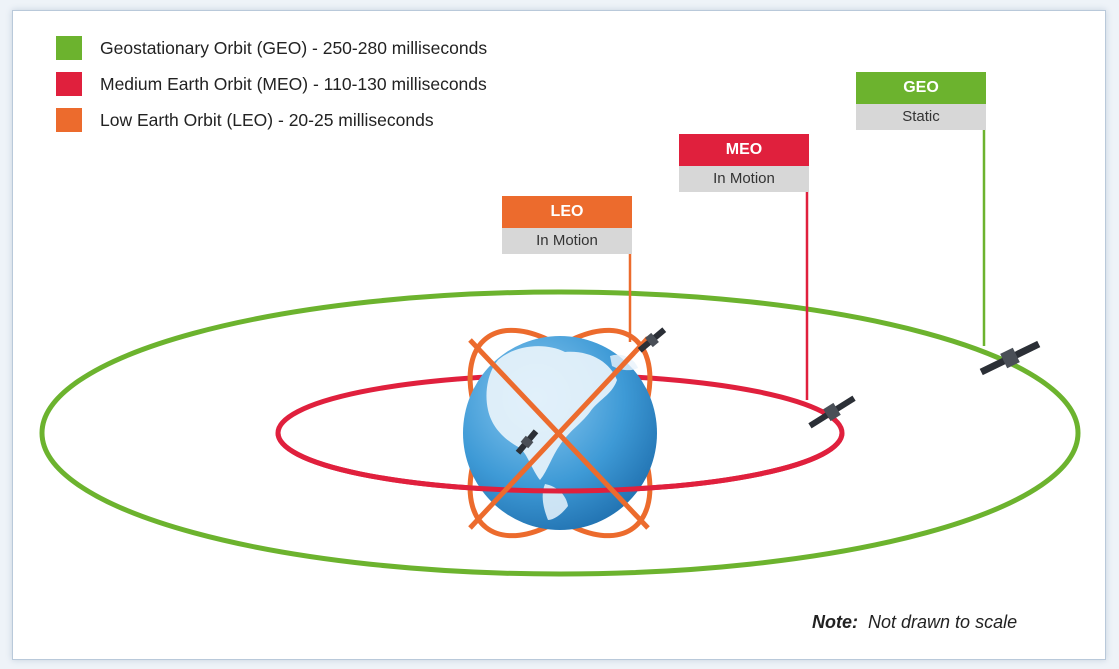 The image size is (1119, 669). I want to click on legend-label-geo: Geostationary Orbit (GEO), so click(204, 47).